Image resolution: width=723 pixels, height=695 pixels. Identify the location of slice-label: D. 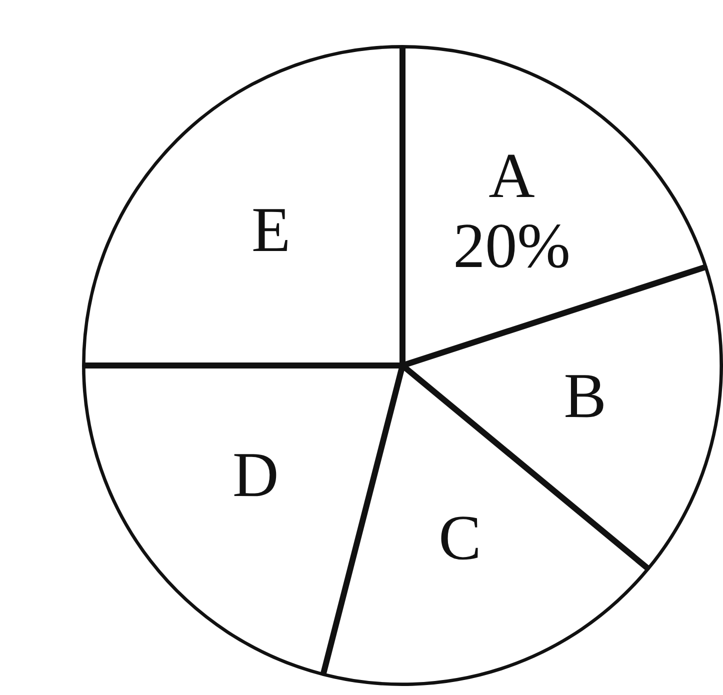
(255, 474).